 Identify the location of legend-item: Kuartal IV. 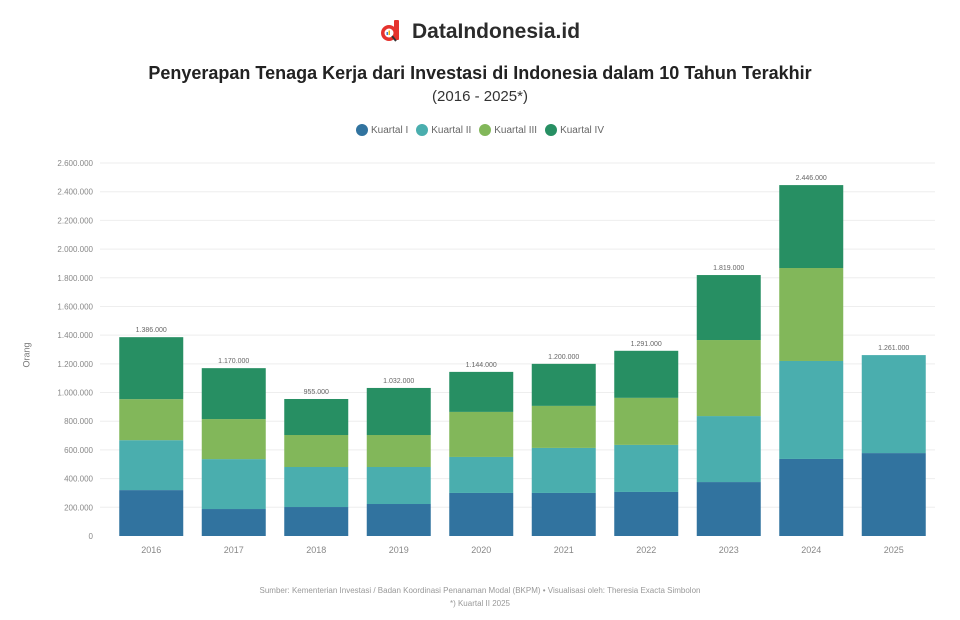
(574, 130).